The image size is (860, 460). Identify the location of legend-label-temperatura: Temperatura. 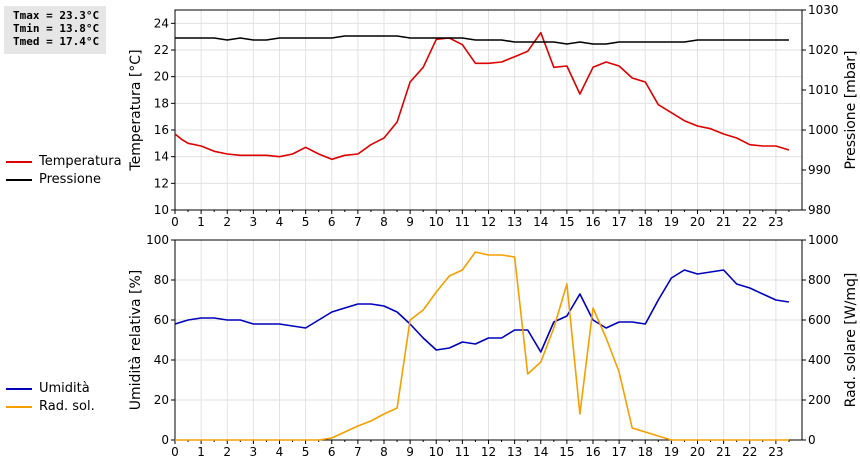
(80, 161).